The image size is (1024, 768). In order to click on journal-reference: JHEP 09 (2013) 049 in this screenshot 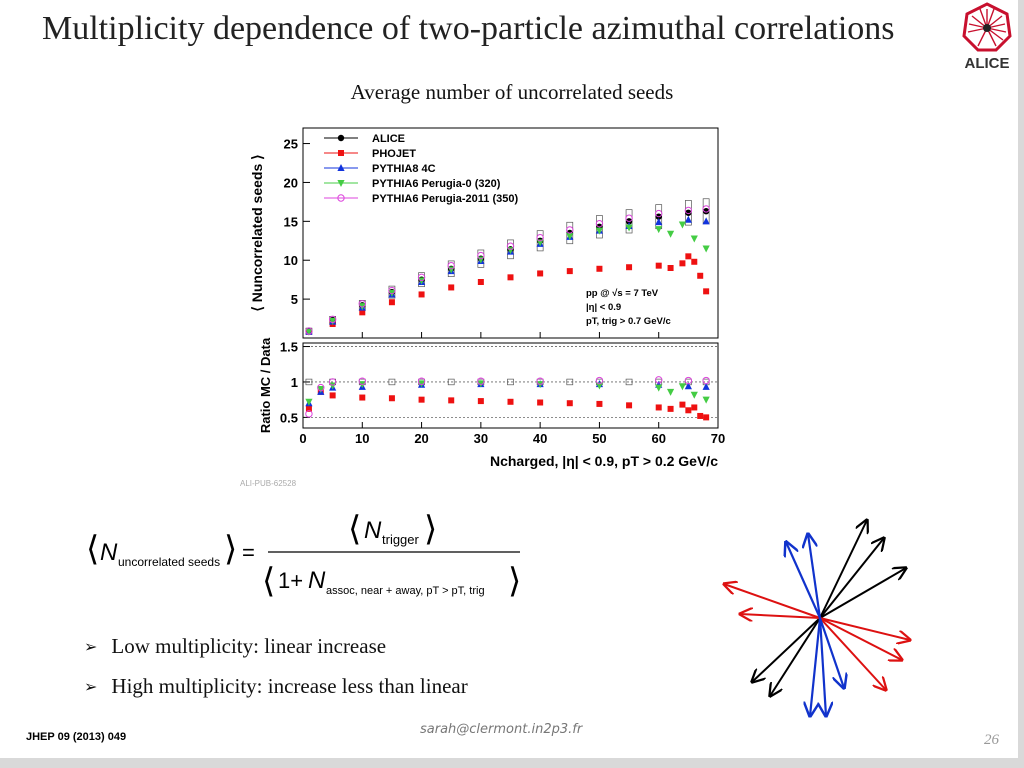, I will do `click(76, 737)`.